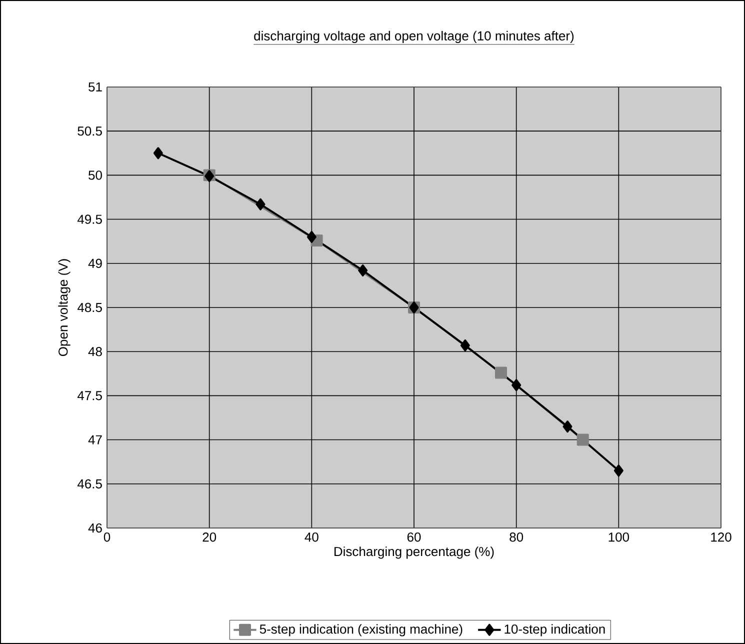 The width and height of the screenshot is (745, 644). What do you see at coordinates (721, 537) in the screenshot?
I see `x-tick-label: 120` at bounding box center [721, 537].